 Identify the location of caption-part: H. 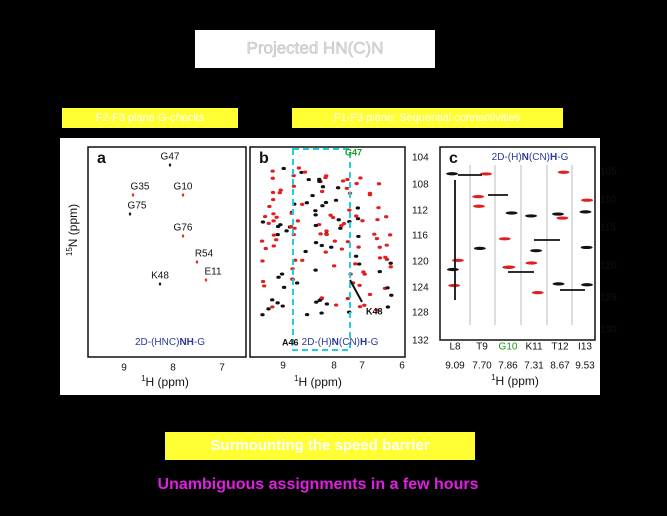
(363, 342).